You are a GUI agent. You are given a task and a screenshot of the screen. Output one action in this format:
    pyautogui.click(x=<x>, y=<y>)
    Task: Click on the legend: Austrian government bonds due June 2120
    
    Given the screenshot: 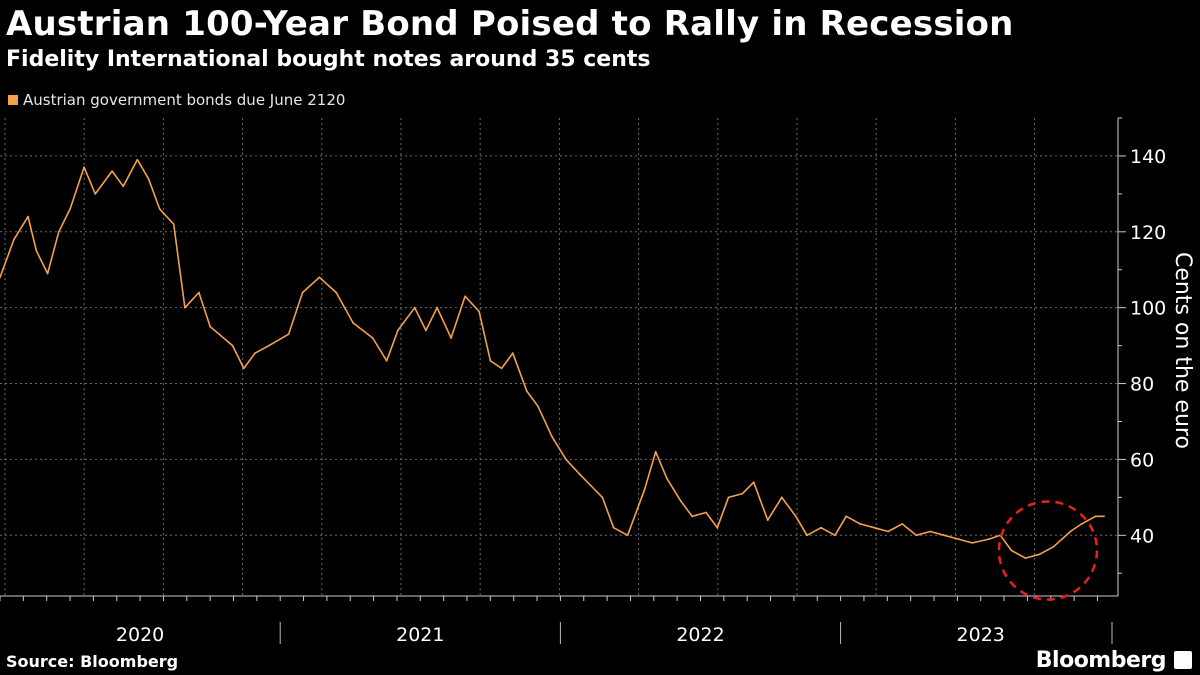 What is the action you would take?
    pyautogui.click(x=176, y=100)
    